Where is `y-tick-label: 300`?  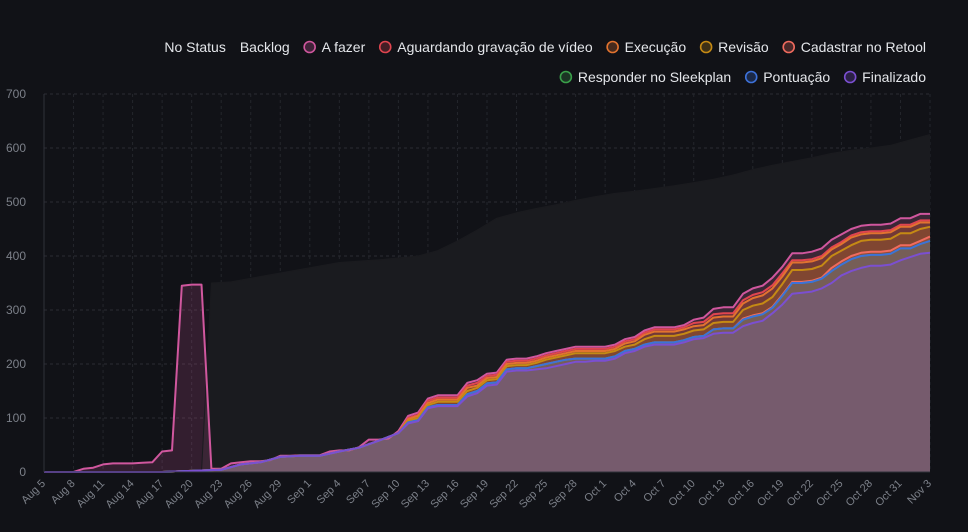 y-tick-label: 300 is located at coordinates (16, 310).